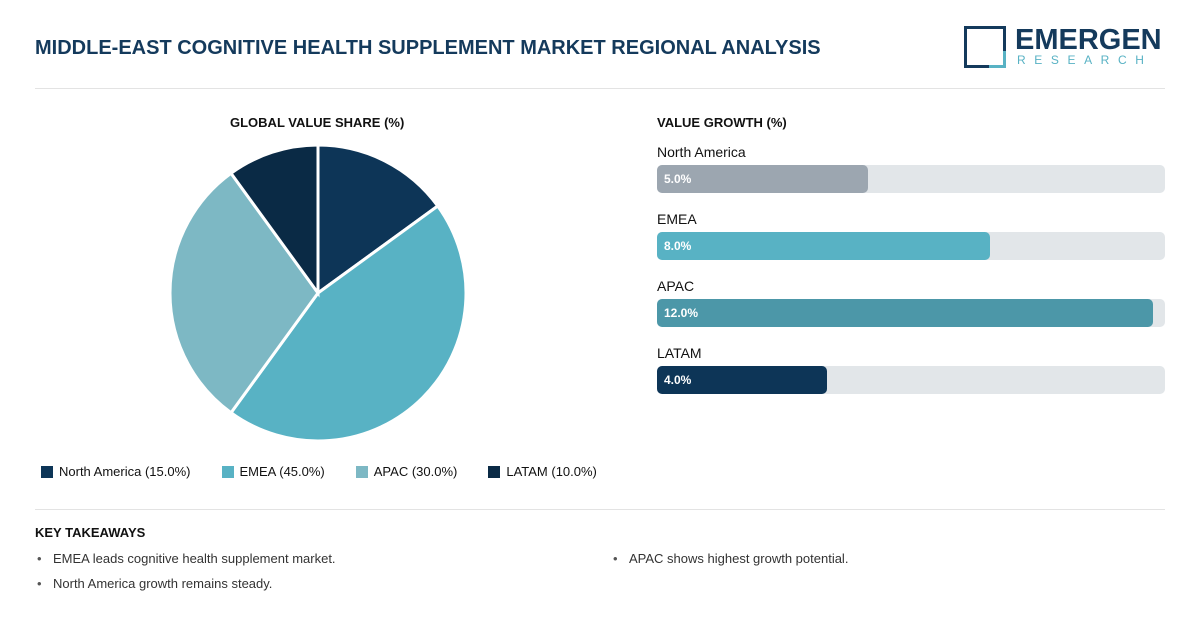  I want to click on pie-slice-latam, so click(274, 220).